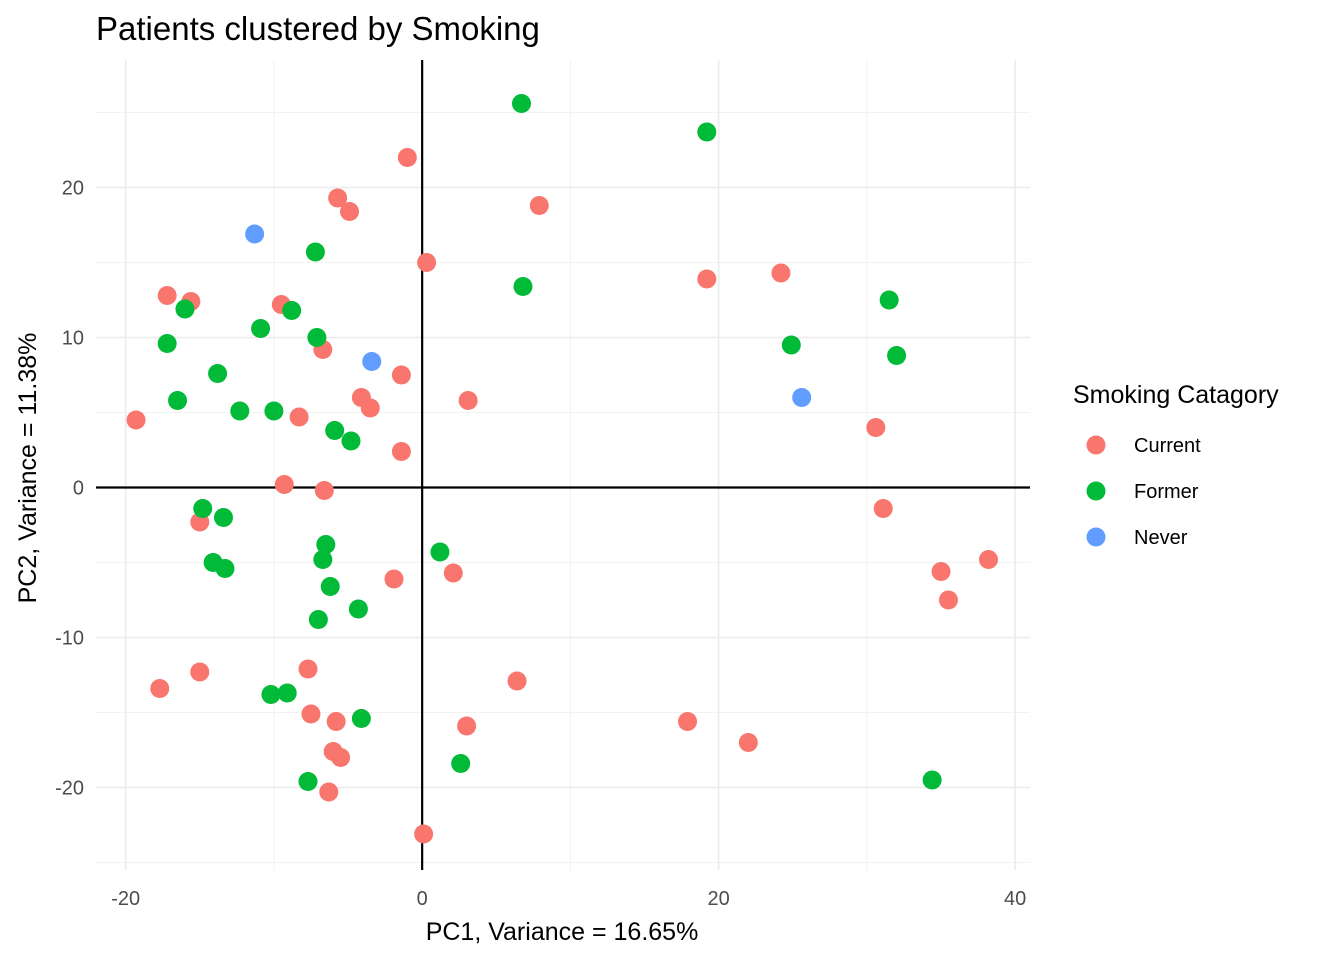  Describe the element at coordinates (1161, 538) in the screenshot. I see `legend-label-never: Never` at that location.